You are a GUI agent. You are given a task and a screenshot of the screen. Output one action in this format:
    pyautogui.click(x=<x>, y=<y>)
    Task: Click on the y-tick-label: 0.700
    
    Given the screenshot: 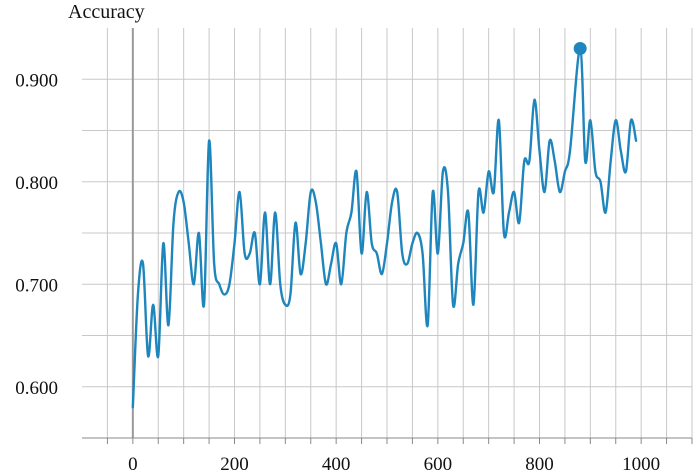 What is the action you would take?
    pyautogui.click(x=36, y=285)
    